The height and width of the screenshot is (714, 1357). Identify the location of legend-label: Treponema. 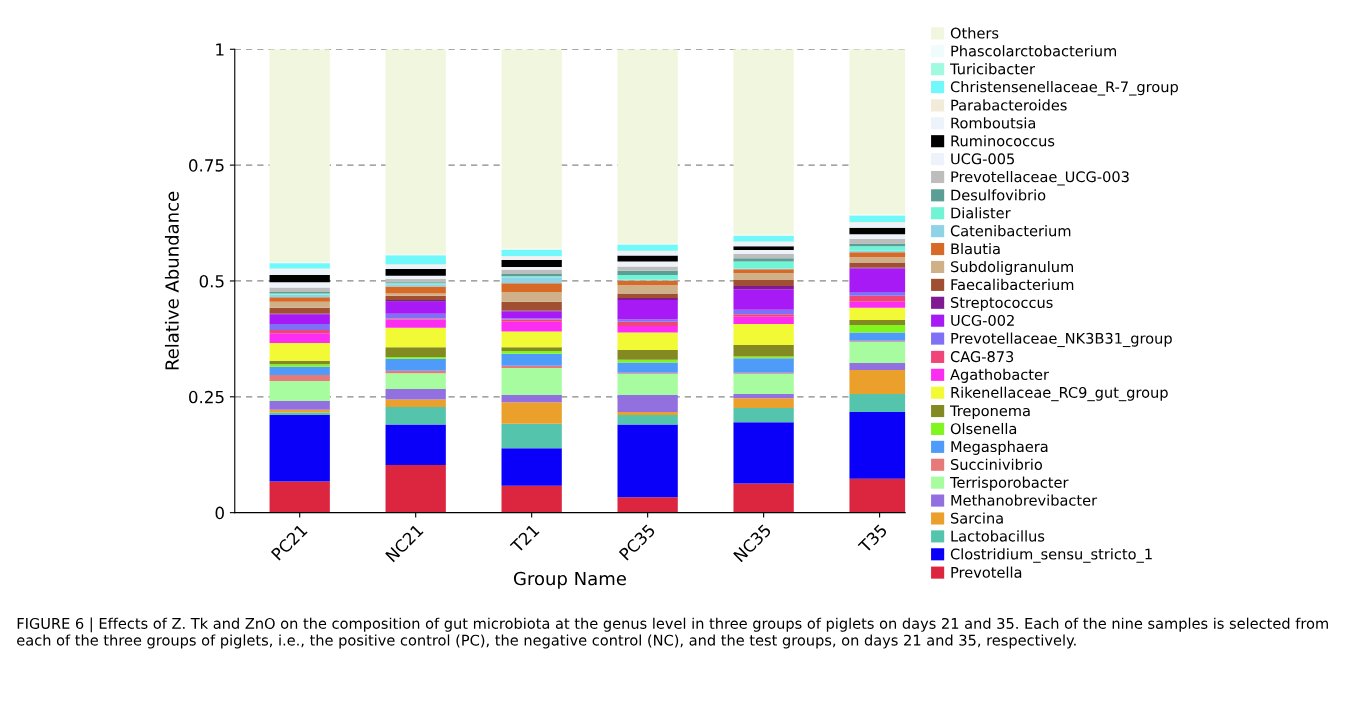
(989, 412).